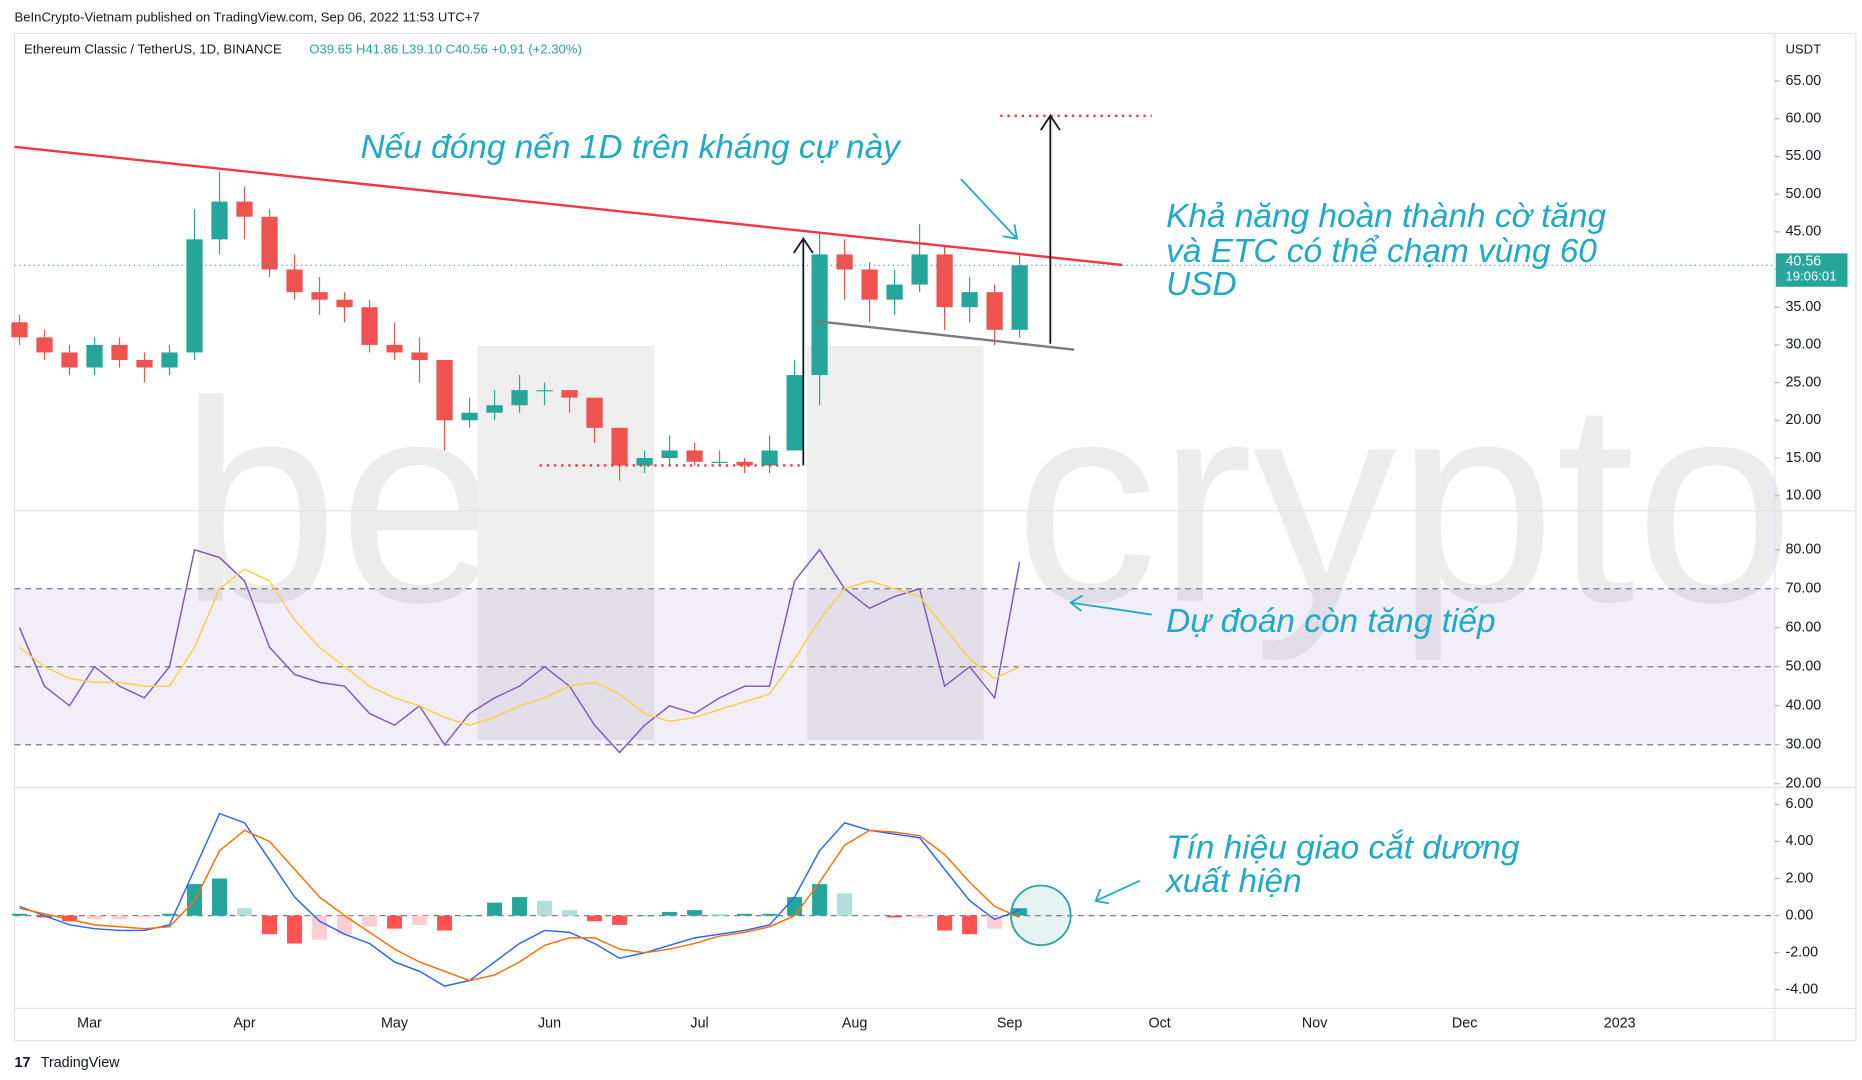 This screenshot has height=1080, width=1862. I want to click on last-price-label: 40.56, so click(1803, 261).